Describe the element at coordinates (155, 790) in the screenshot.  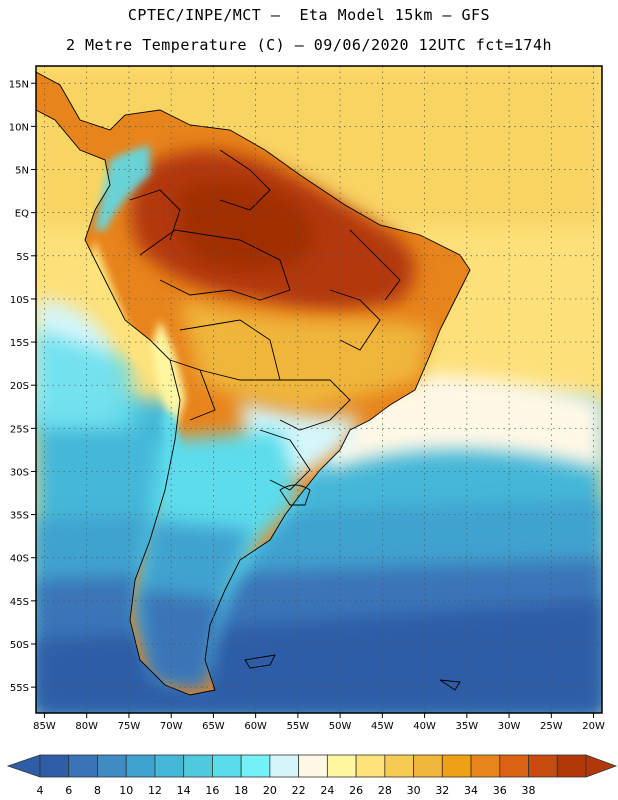
I see `colorbar-label: 12` at that location.